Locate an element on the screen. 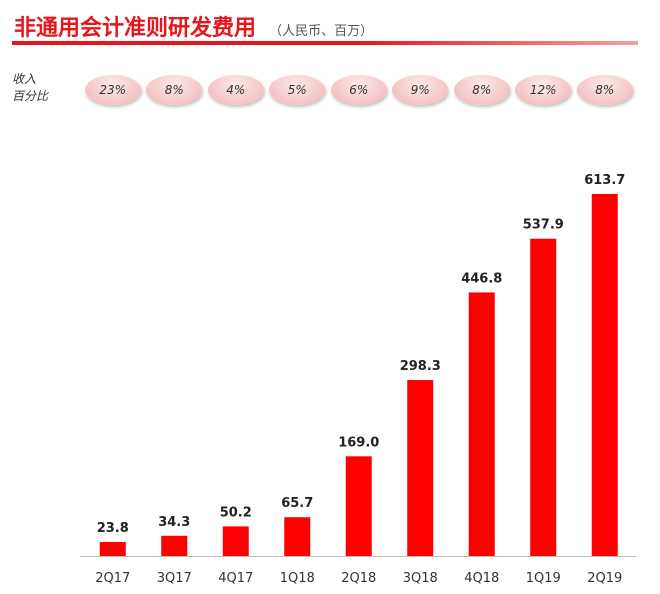  revenue-pct-pill: 5% is located at coordinates (297, 90).